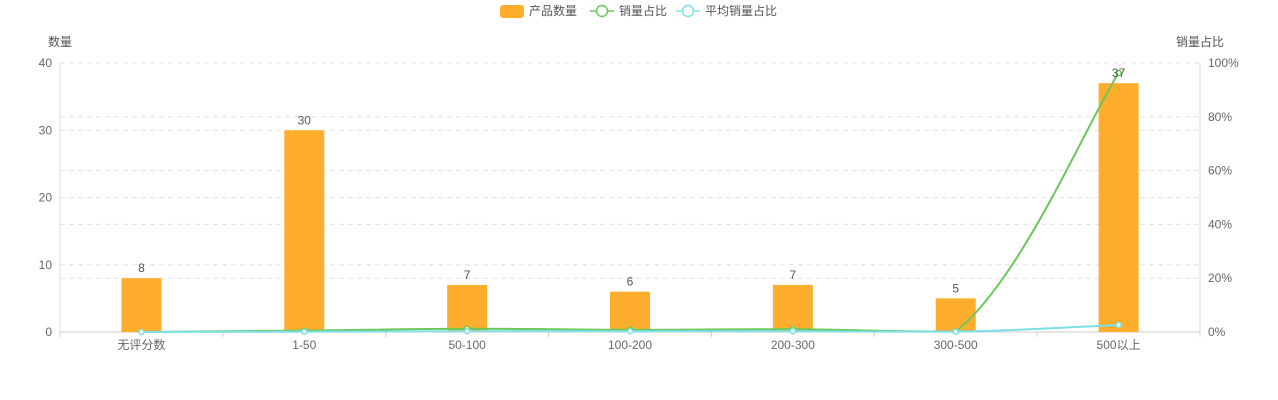 The width and height of the screenshot is (1278, 400). Describe the element at coordinates (1223, 63) in the screenshot. I see `y2-tick-label: 100%` at that location.